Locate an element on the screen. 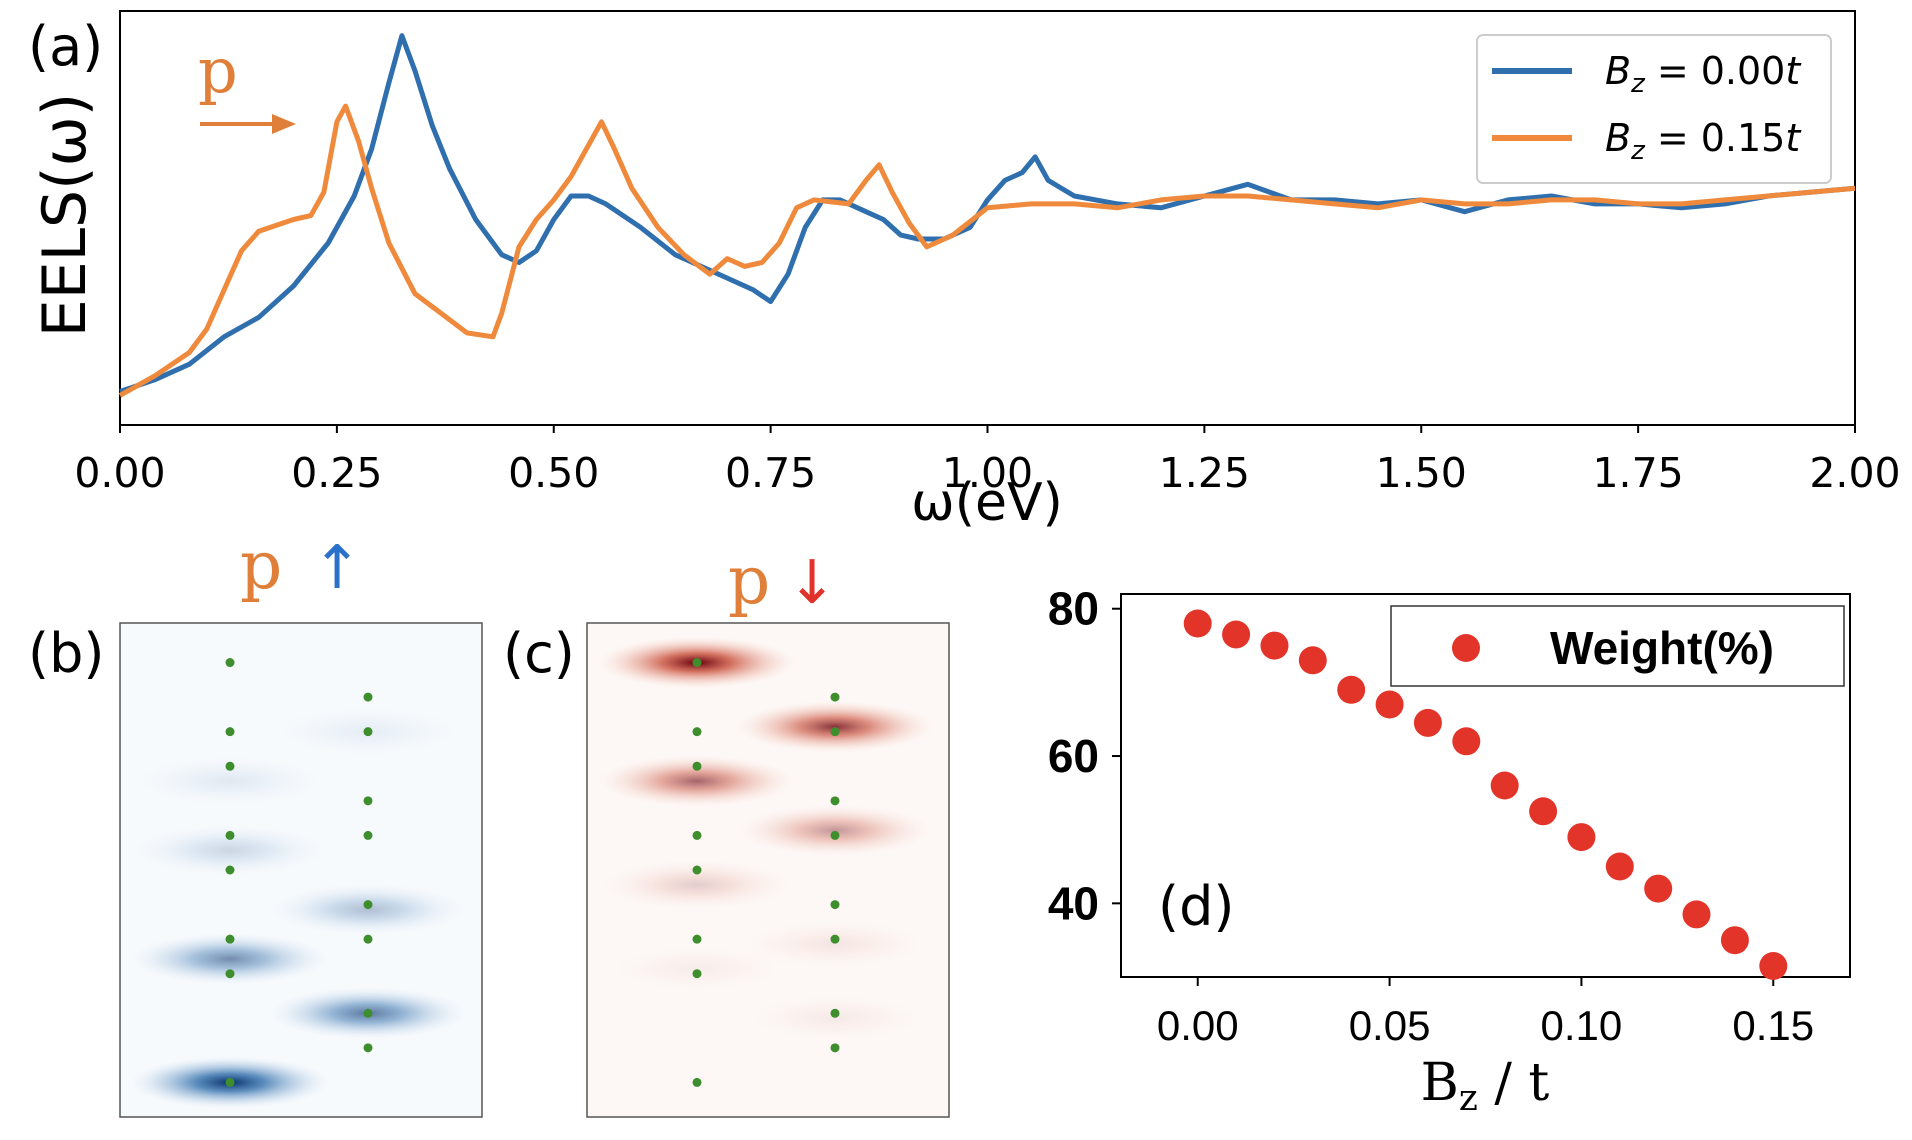 The image size is (1912, 1140). panel-a-x-tick-label: 0.00 is located at coordinates (119, 473).